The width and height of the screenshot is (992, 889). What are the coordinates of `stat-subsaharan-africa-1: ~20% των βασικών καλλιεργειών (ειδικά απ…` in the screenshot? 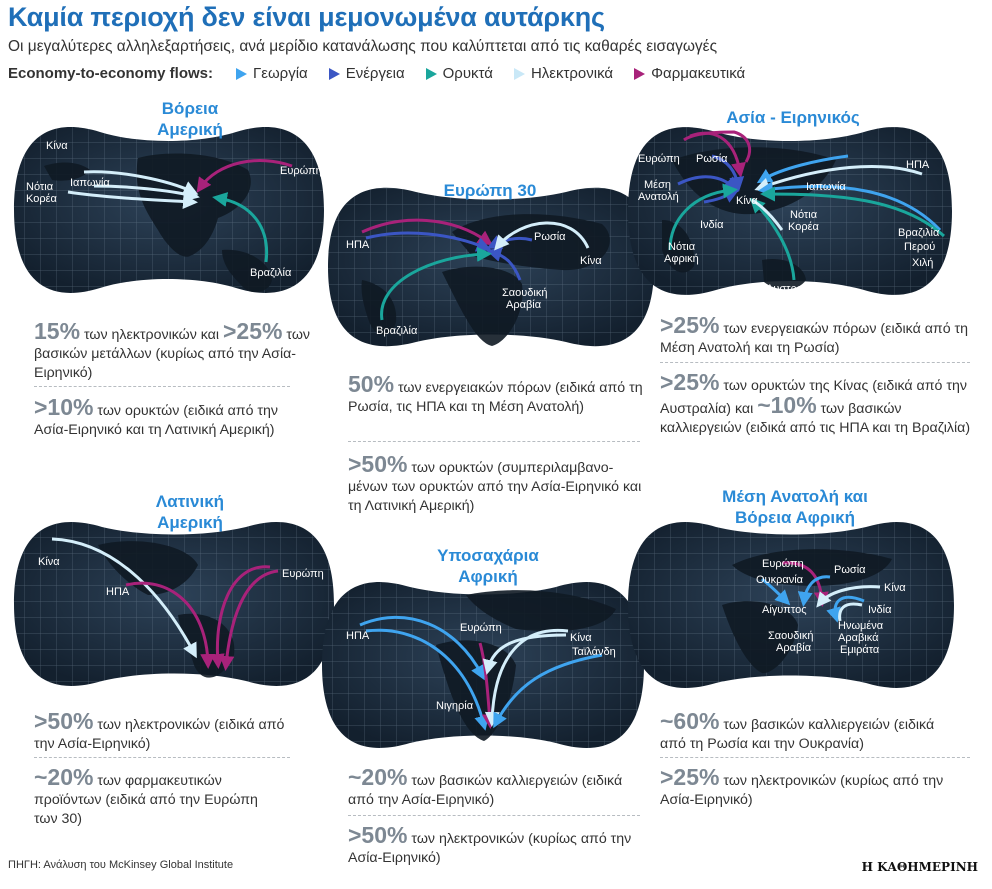 It's located at (485, 786).